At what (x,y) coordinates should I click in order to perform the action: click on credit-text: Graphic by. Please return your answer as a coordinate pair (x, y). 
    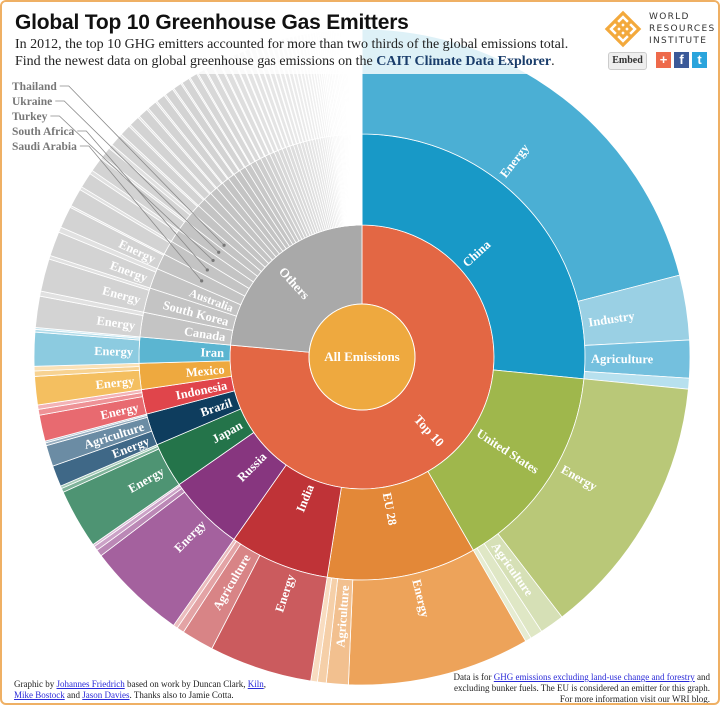
    Looking at the image, I should click on (35, 684).